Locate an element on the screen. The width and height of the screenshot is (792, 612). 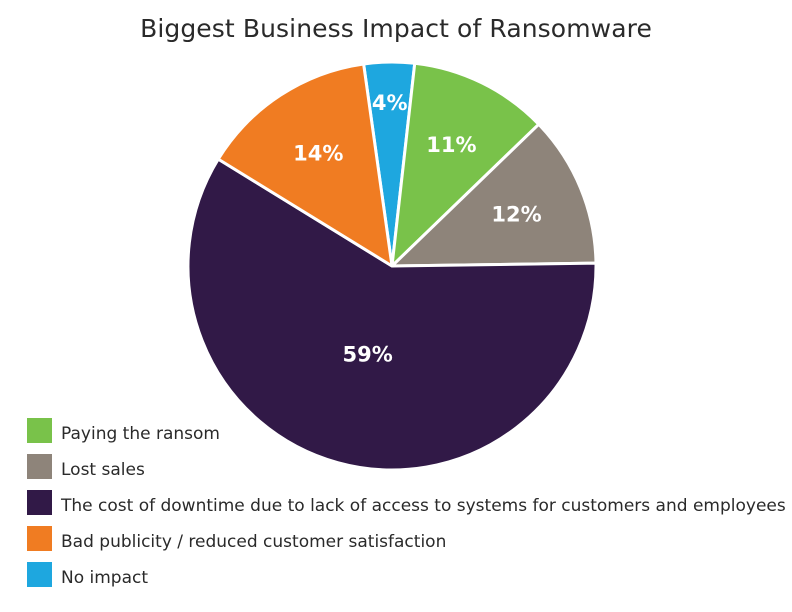
slice-value-label: 14% is located at coordinates (318, 153).